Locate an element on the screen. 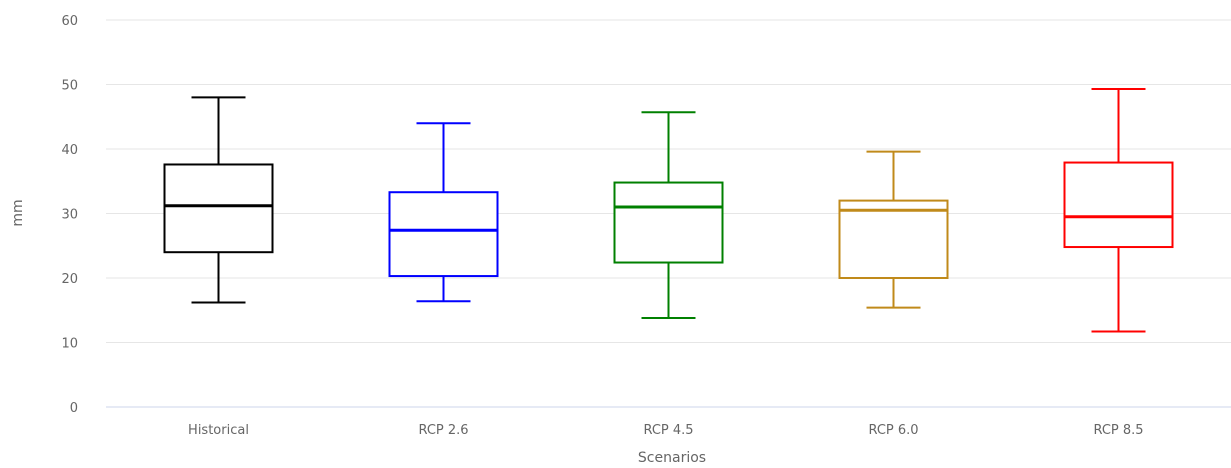 Image resolution: width=1231 pixels, height=468 pixels. x-tick-label: RCP 4.5 is located at coordinates (668, 430).